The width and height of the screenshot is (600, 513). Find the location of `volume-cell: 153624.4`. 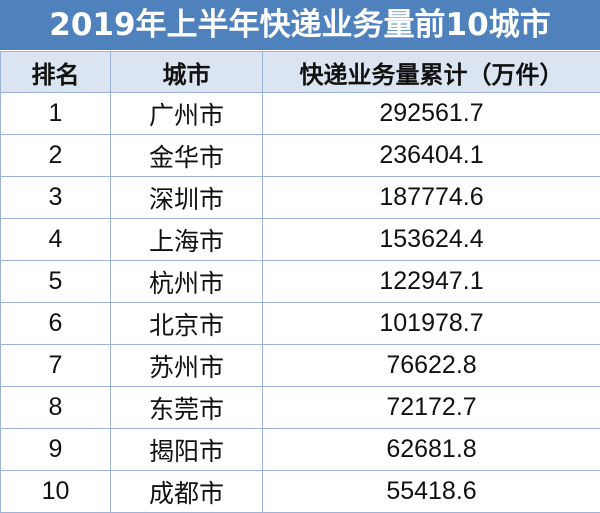

volume-cell: 153624.4 is located at coordinates (431, 239).